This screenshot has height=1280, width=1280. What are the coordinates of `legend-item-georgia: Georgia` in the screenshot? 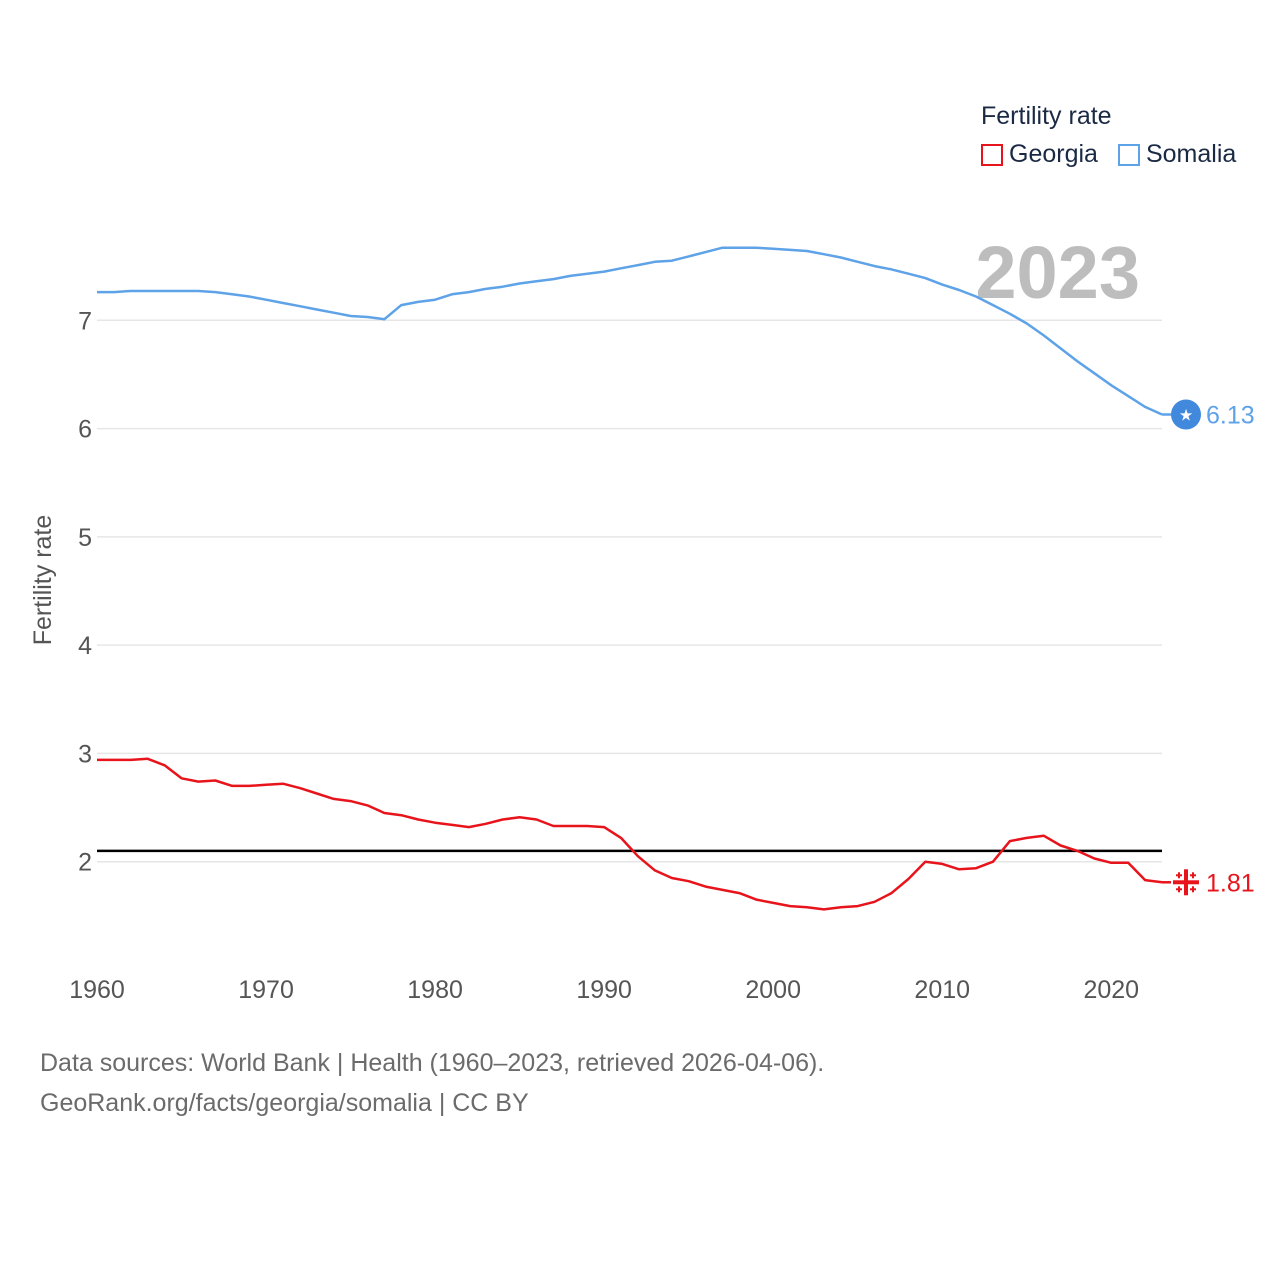 It's located at (1039, 154).